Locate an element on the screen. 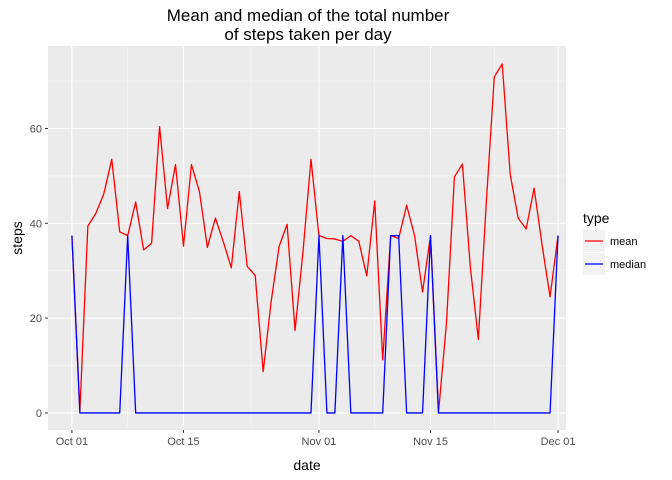  x-tick-label: Nov 15 is located at coordinates (430, 442).